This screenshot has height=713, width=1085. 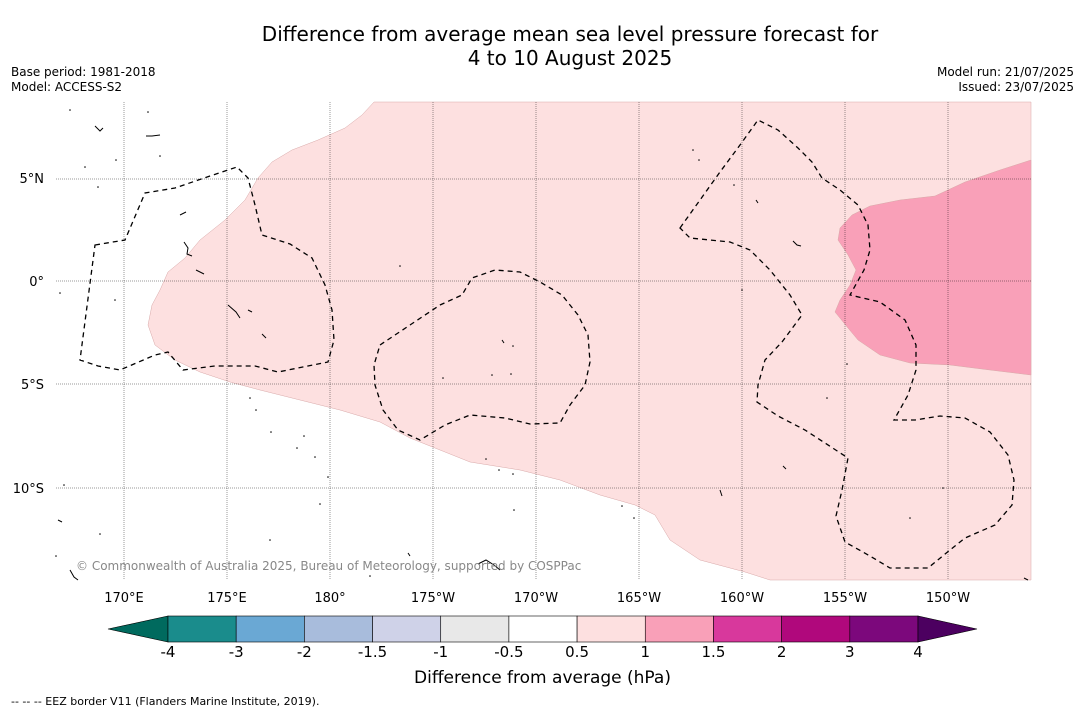 I want to click on lon-label-170e: 170°E, so click(x=124, y=598).